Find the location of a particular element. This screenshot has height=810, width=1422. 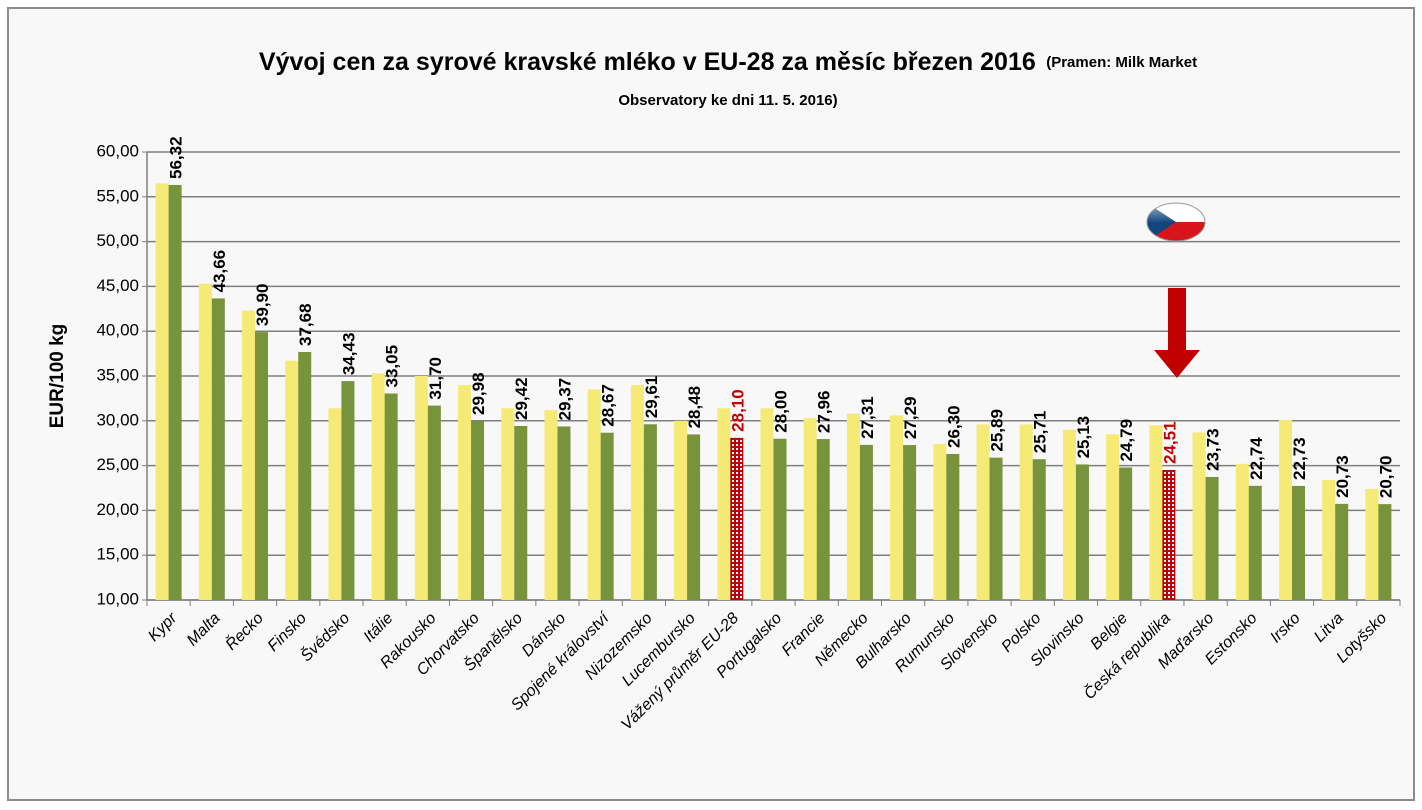

value-label: 24,79 is located at coordinates (1126, 440).